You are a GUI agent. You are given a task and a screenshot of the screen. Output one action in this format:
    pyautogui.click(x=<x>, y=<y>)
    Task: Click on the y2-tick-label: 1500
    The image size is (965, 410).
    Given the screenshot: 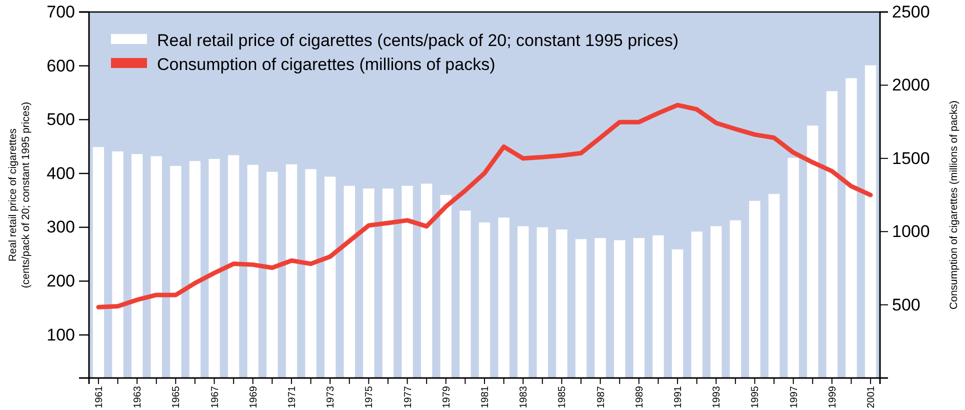 What is the action you would take?
    pyautogui.click(x=911, y=158)
    